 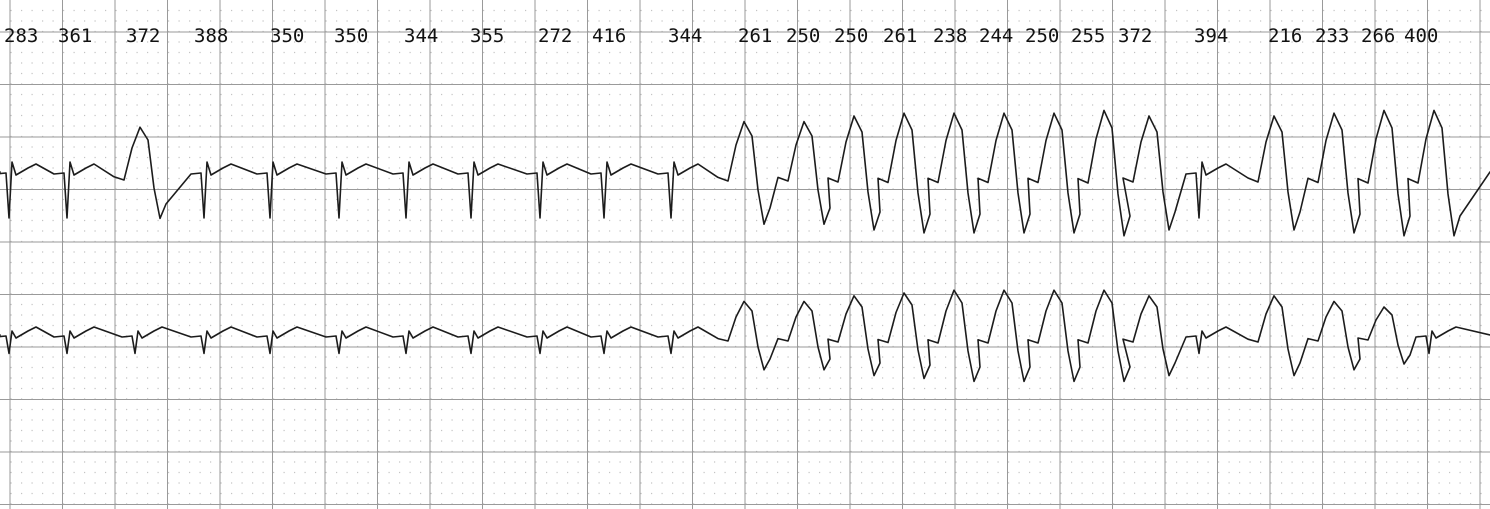 What do you see at coordinates (1421, 36) in the screenshot?
I see `interval-label: 400` at bounding box center [1421, 36].